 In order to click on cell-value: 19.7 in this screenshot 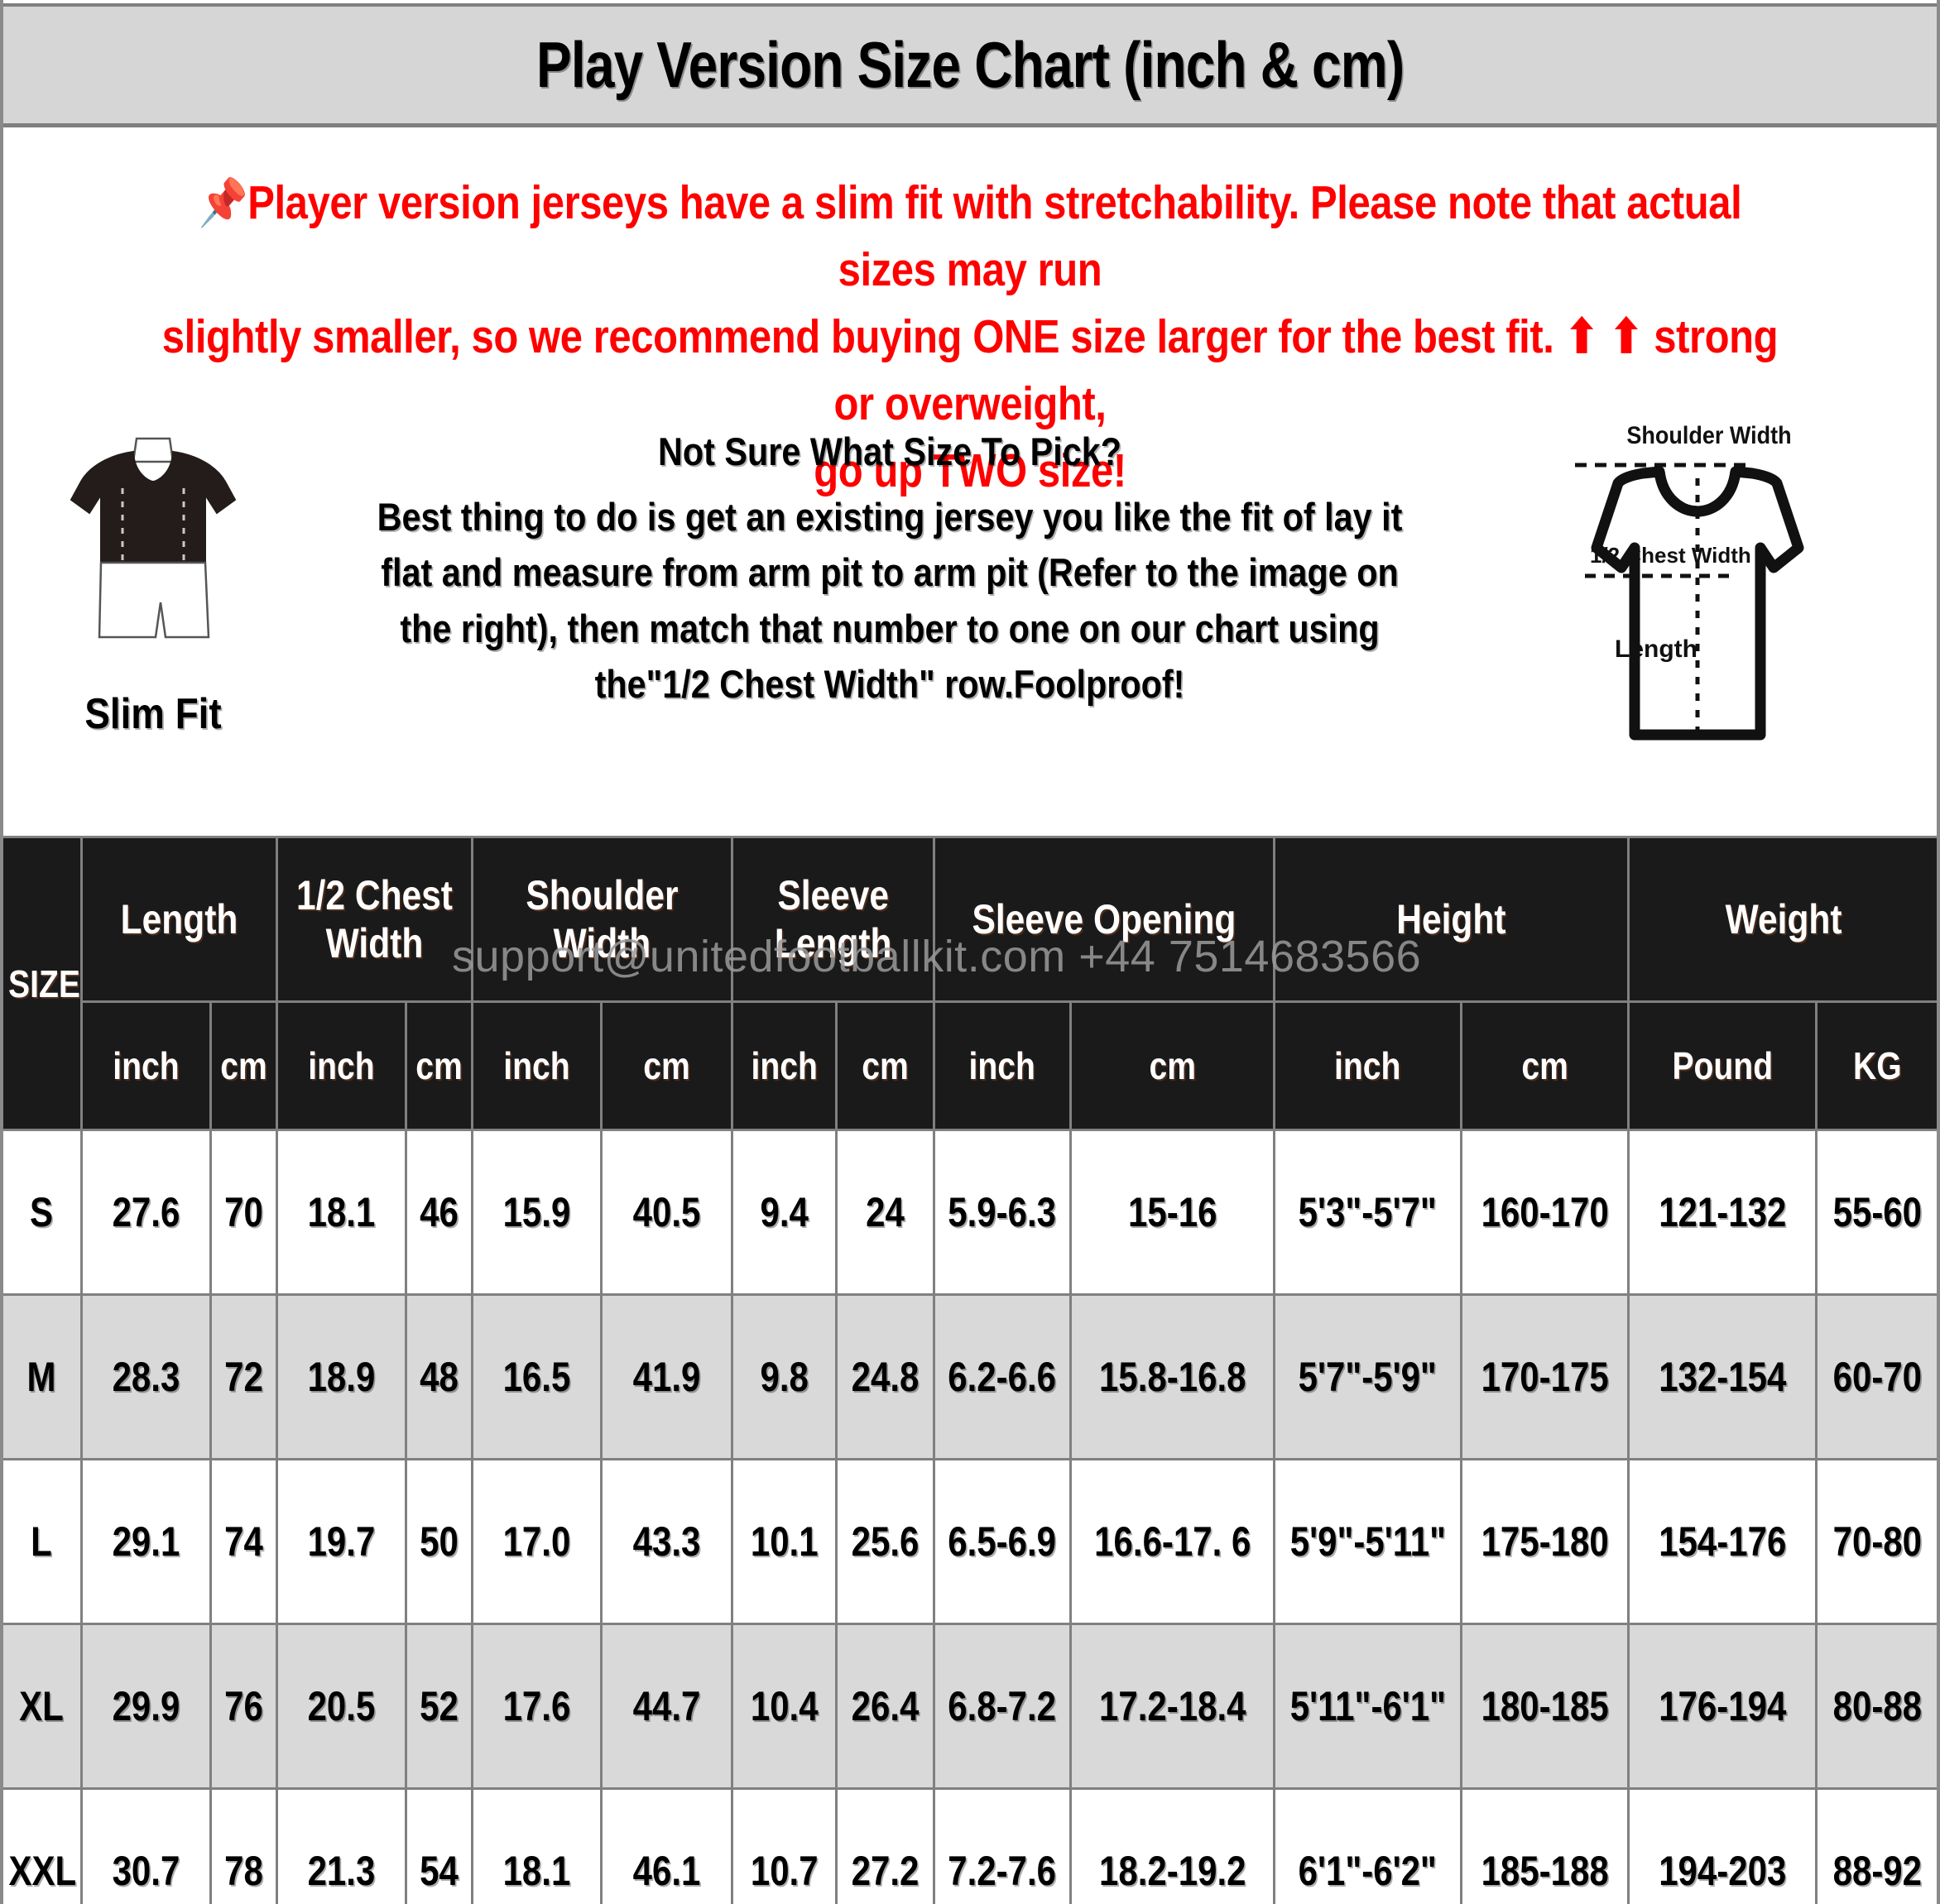, I will do `click(341, 1541)`.